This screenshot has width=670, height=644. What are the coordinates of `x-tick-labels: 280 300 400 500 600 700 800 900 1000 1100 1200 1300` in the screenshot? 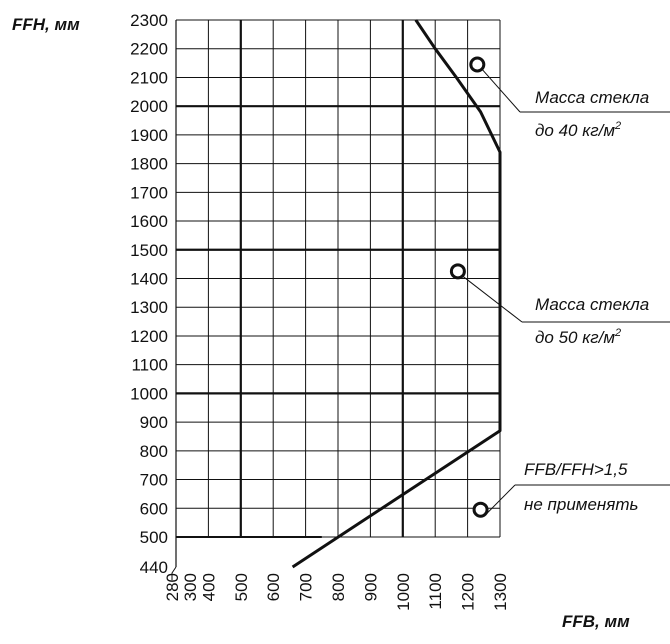 It's located at (336, 588).